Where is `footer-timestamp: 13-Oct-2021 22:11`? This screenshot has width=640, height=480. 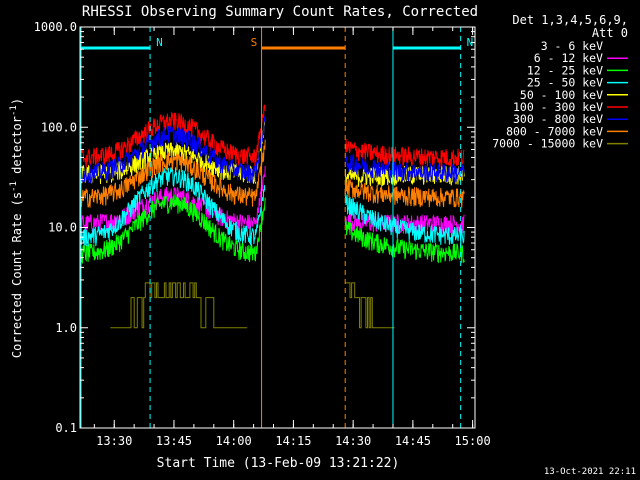 footer-timestamp: 13-Oct-2021 22:11 is located at coordinates (590, 472).